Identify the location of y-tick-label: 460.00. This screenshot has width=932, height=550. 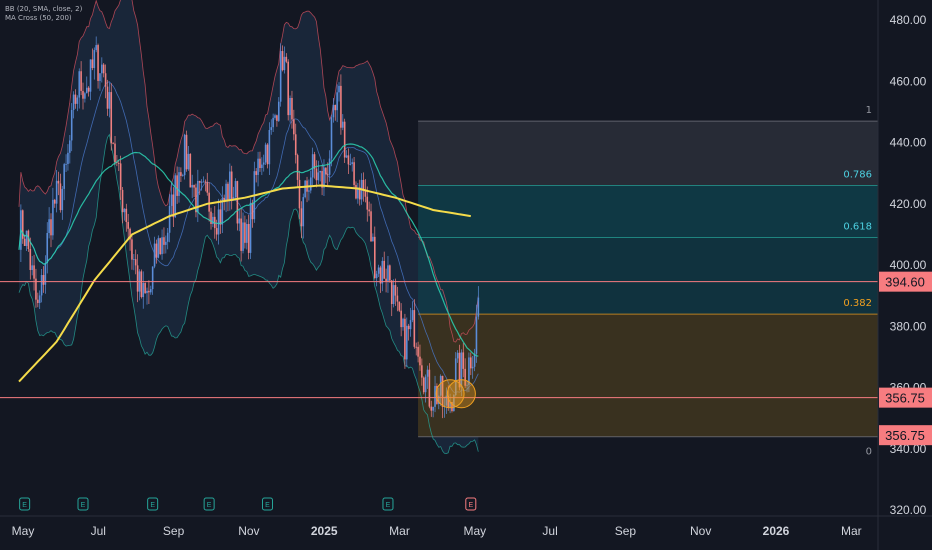
(908, 81).